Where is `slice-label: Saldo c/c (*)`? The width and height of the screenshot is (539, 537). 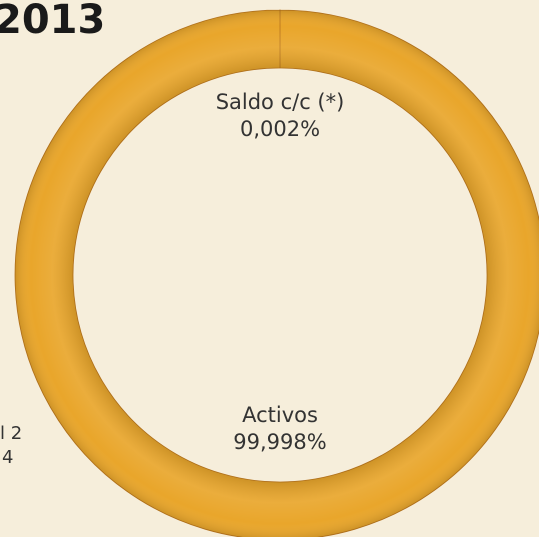 slice-label: Saldo c/c (*) is located at coordinates (280, 102).